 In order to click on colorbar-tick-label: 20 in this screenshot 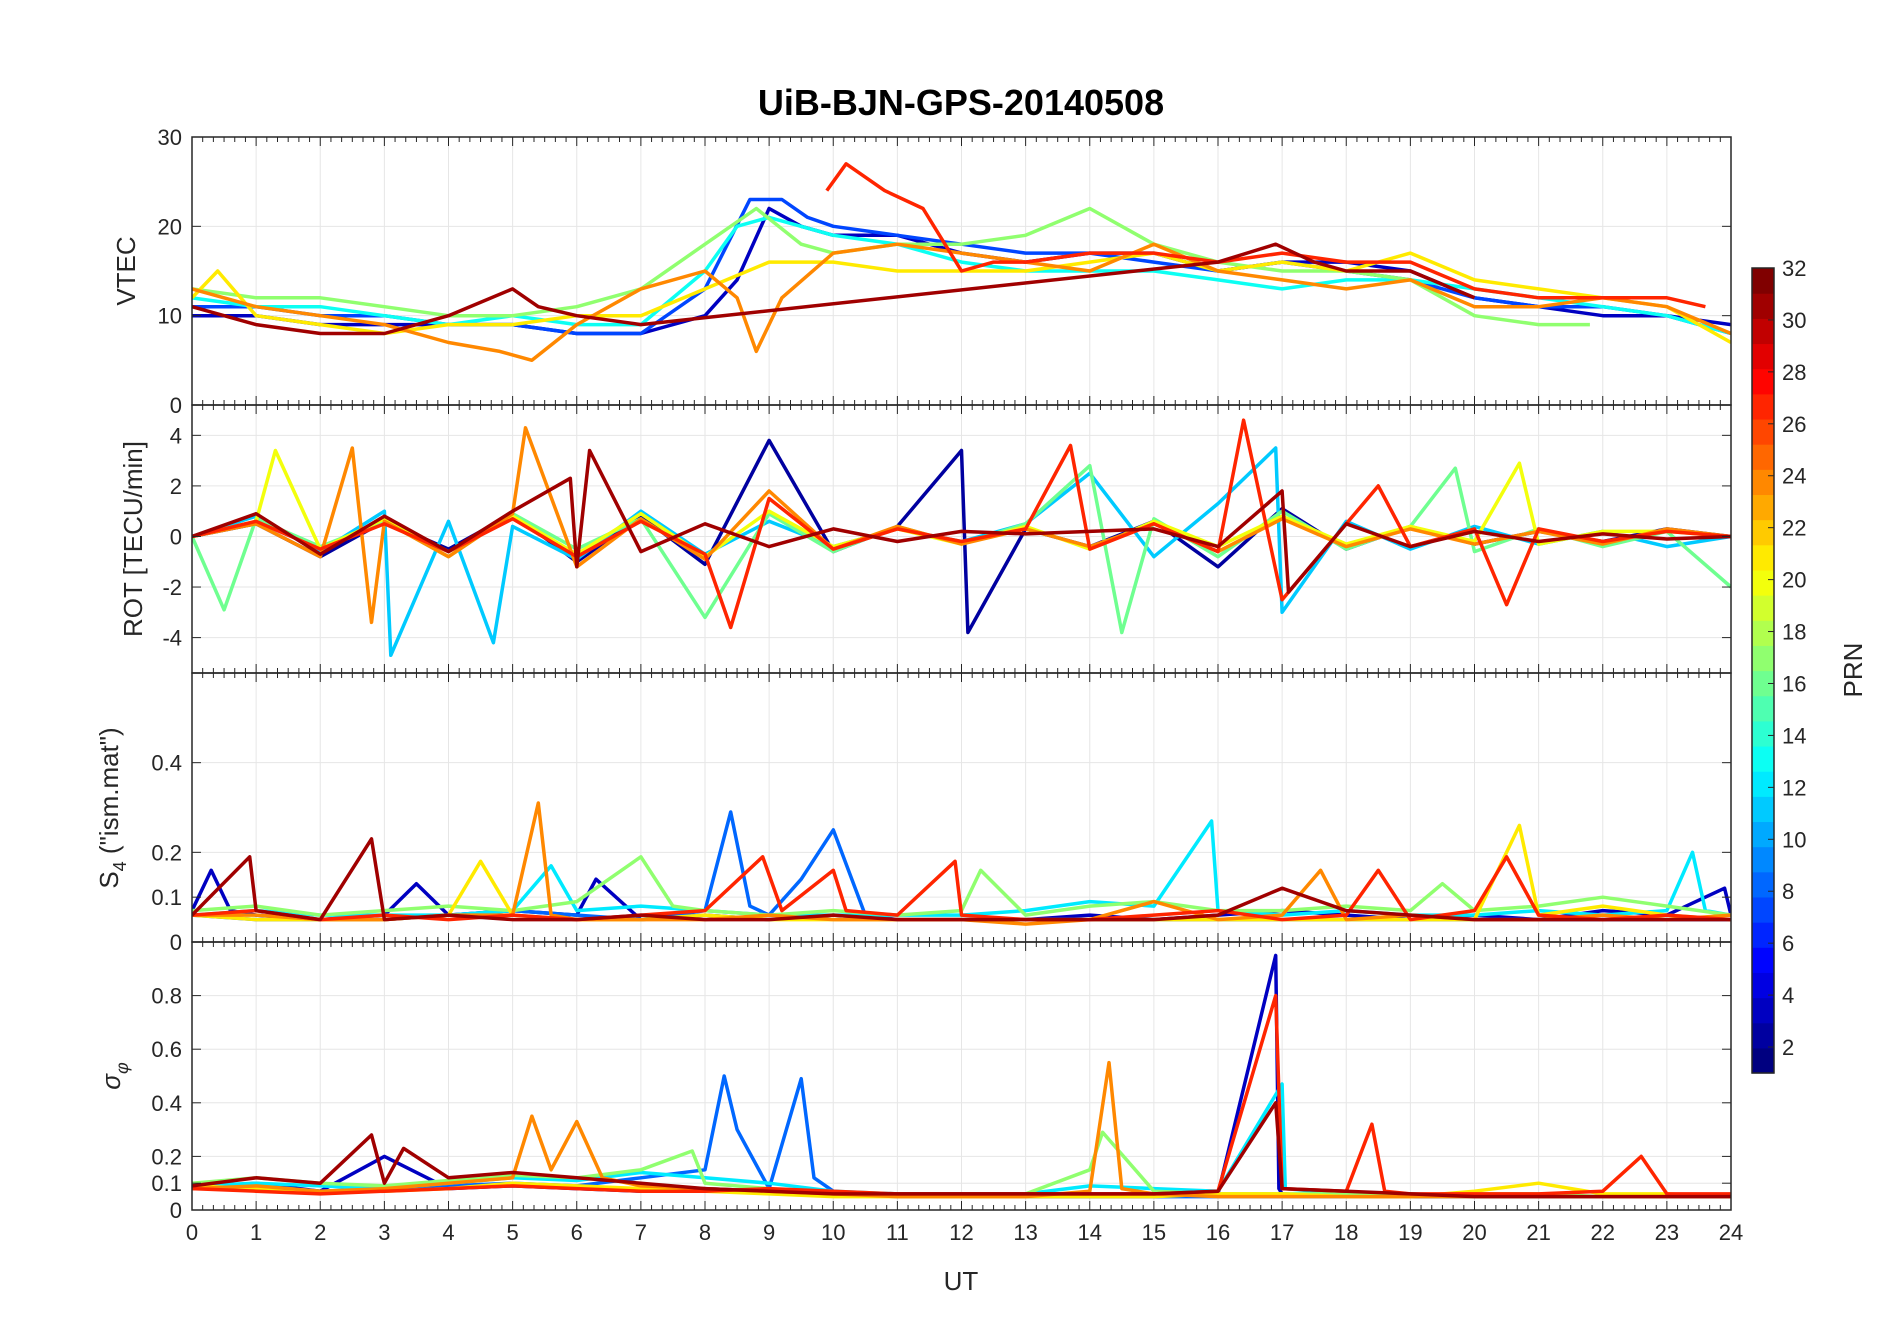, I will do `click(1794, 580)`.